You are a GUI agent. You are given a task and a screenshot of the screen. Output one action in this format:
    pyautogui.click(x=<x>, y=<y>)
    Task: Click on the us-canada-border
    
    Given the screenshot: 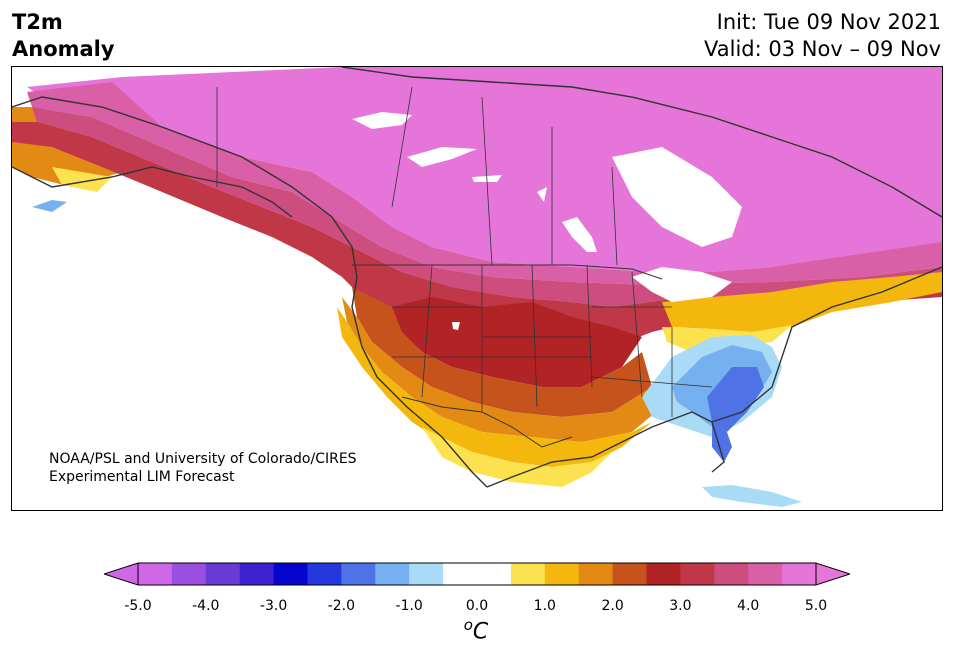 What is the action you would take?
    pyautogui.click(x=507, y=272)
    